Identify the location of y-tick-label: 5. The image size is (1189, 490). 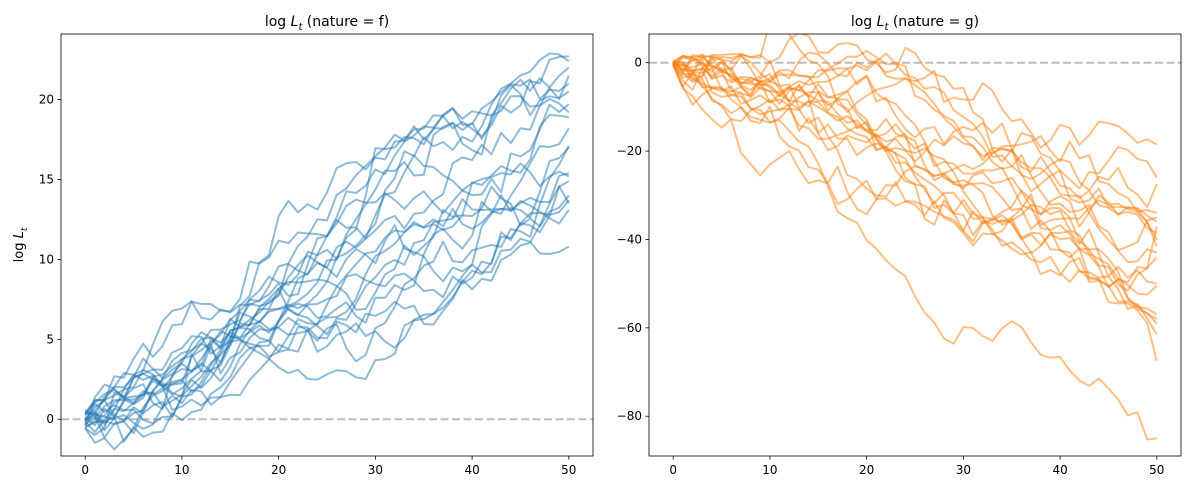
(50, 339).